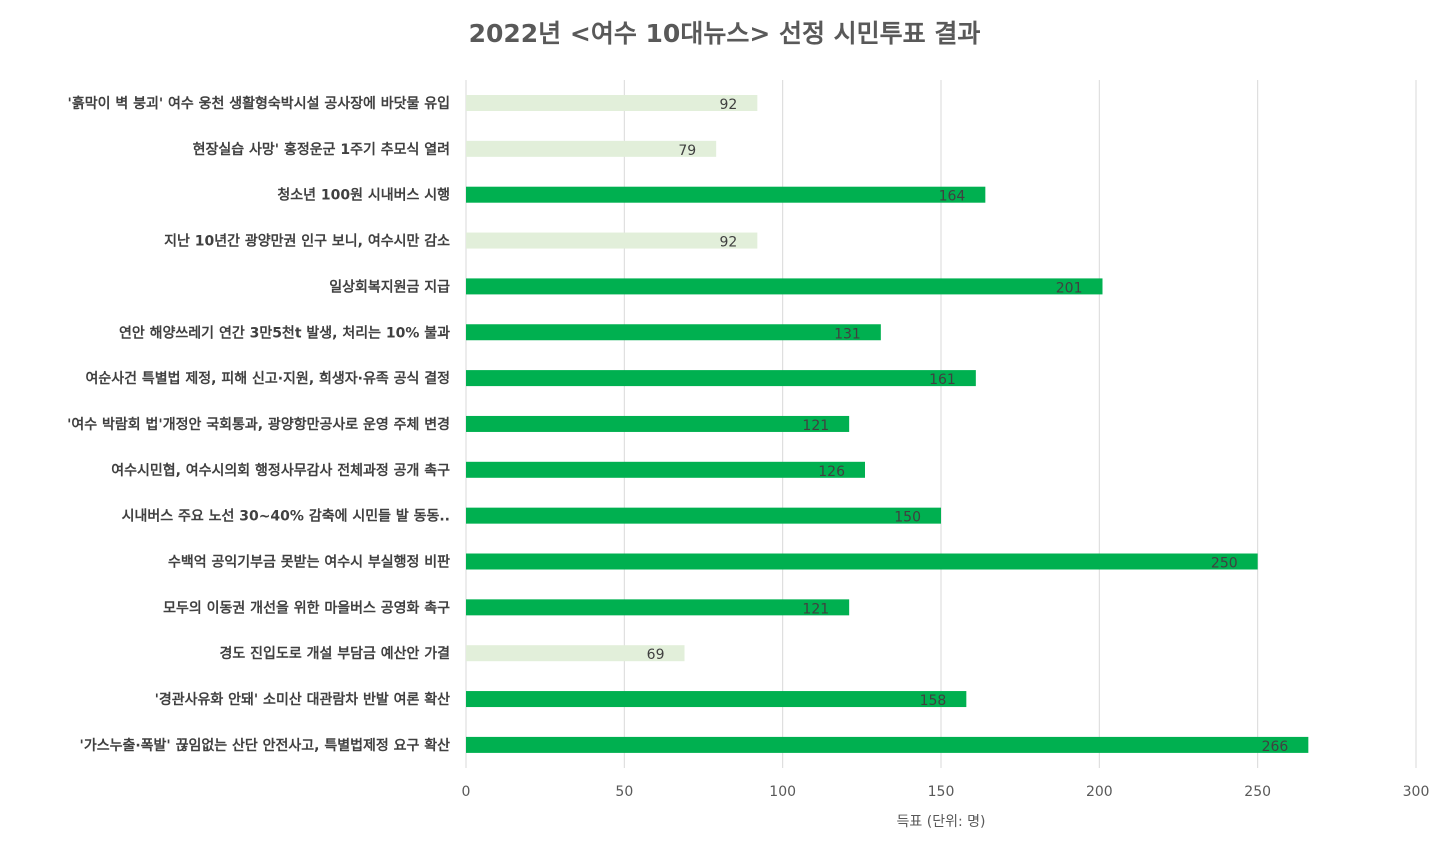 This screenshot has height=855, width=1449. Describe the element at coordinates (389, 287) in the screenshot. I see `category-label: 일상회복지원금 지급` at that location.